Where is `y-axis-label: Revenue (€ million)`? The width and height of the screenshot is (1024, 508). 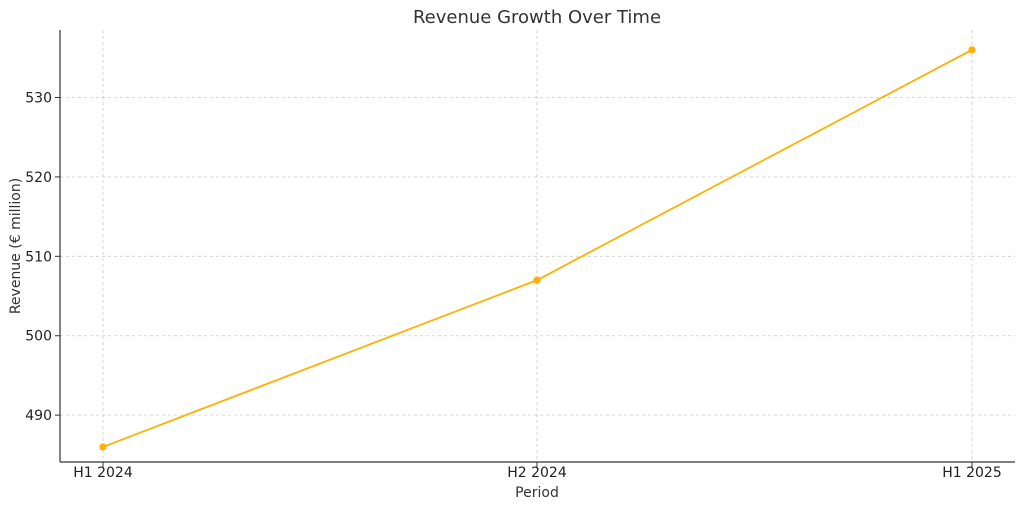 y-axis-label: Revenue (€ million) is located at coordinates (16, 246).